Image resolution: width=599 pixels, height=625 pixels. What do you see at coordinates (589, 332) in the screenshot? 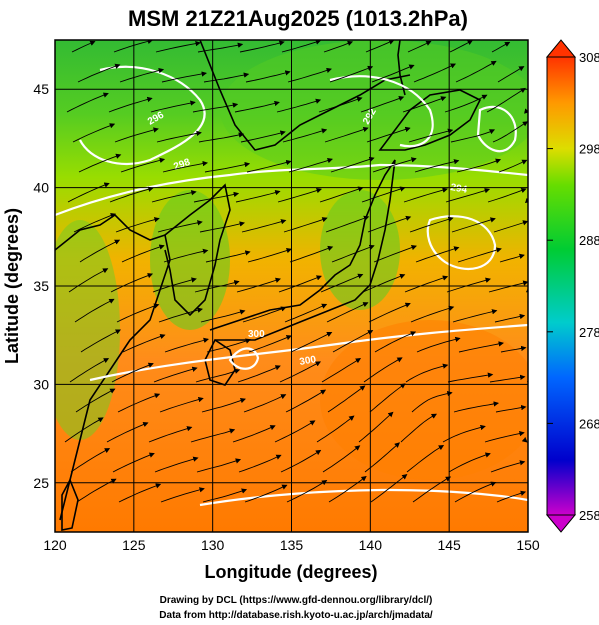
I see `colorbar-tick-label: 278` at bounding box center [589, 332].